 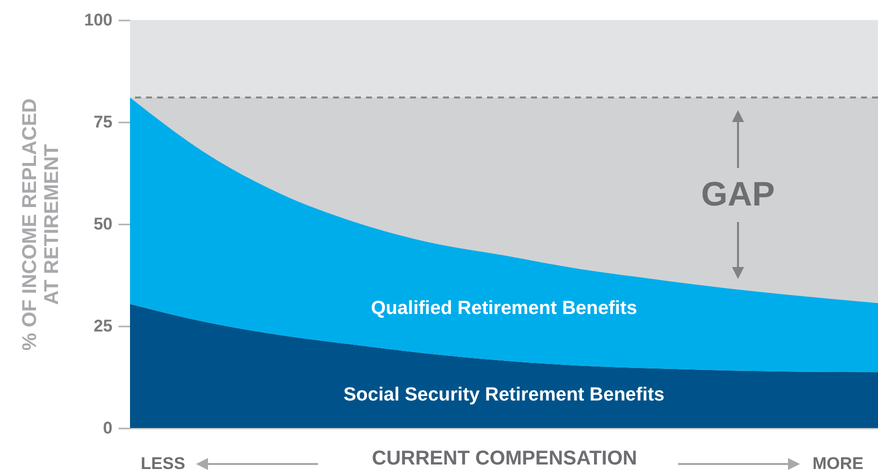 I want to click on series-label: Social Security Retirement Benefits, so click(x=504, y=395).